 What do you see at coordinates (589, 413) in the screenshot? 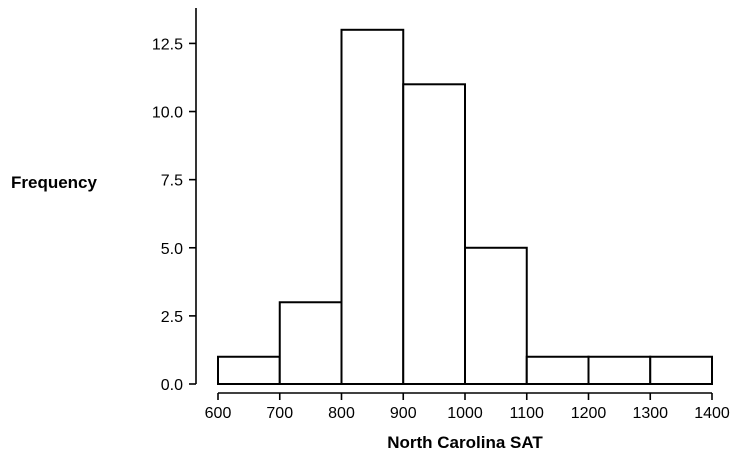
I see `x-tick-label: 1200` at bounding box center [589, 413].